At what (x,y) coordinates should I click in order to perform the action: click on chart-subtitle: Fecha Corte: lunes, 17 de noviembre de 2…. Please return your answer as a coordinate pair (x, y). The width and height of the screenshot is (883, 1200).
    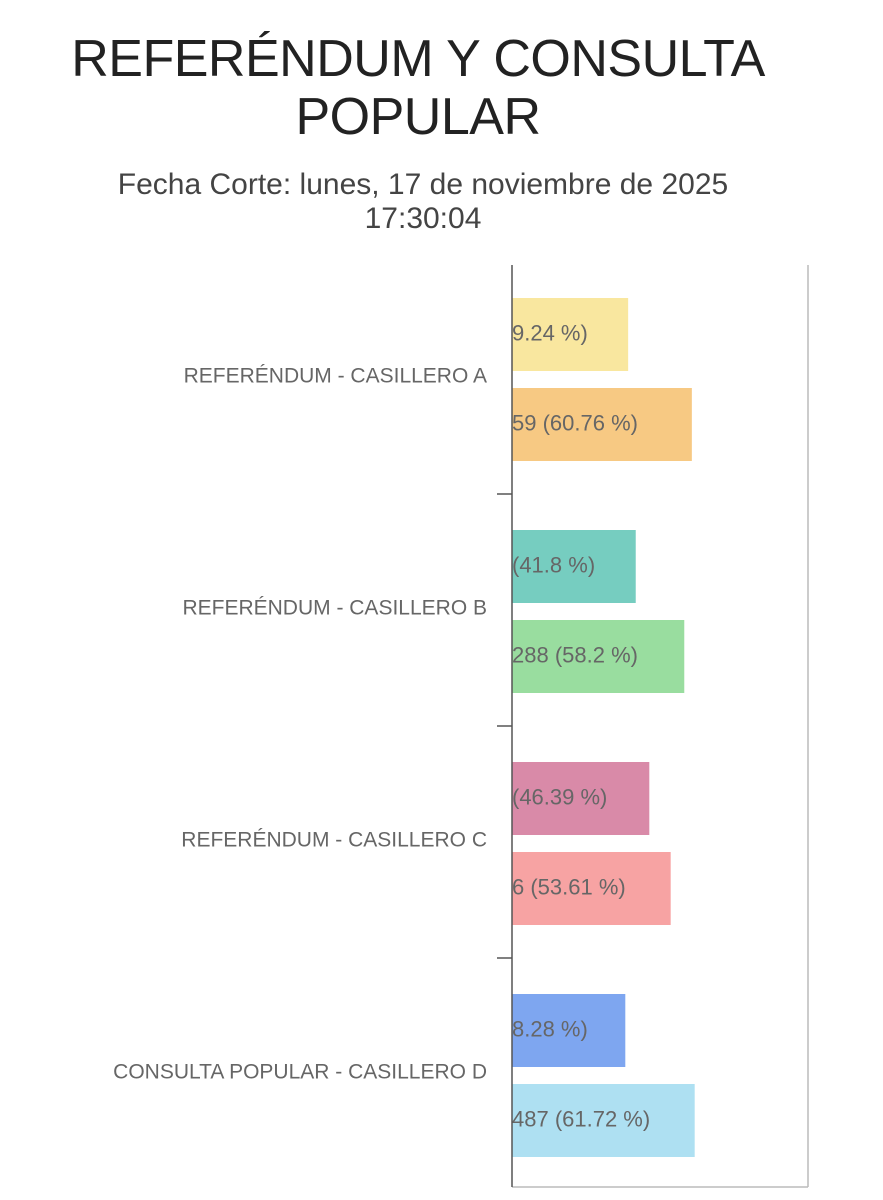
    Looking at the image, I should click on (423, 201).